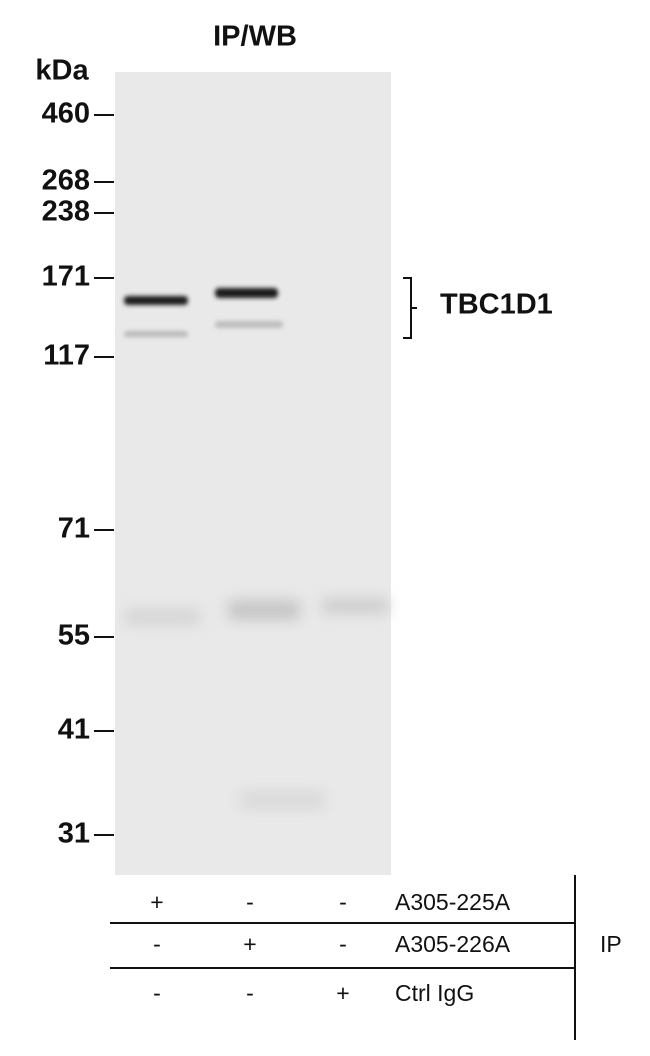 The width and height of the screenshot is (650, 1056). Describe the element at coordinates (434, 993) in the screenshot. I see `row-label: Ctrl IgG` at that location.